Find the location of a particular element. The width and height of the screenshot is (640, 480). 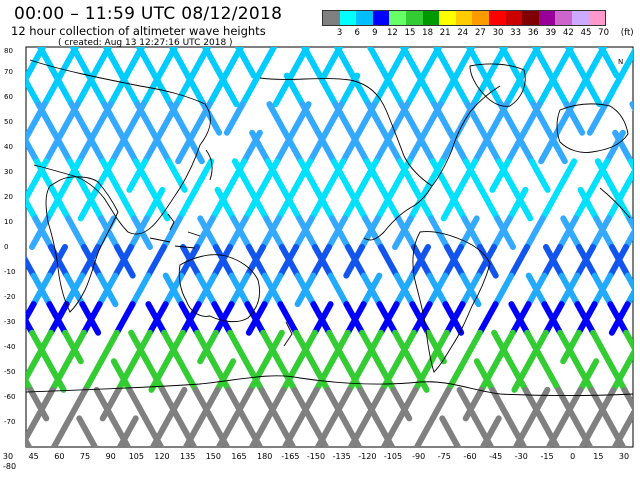

lon-label: 120 is located at coordinates (162, 456).